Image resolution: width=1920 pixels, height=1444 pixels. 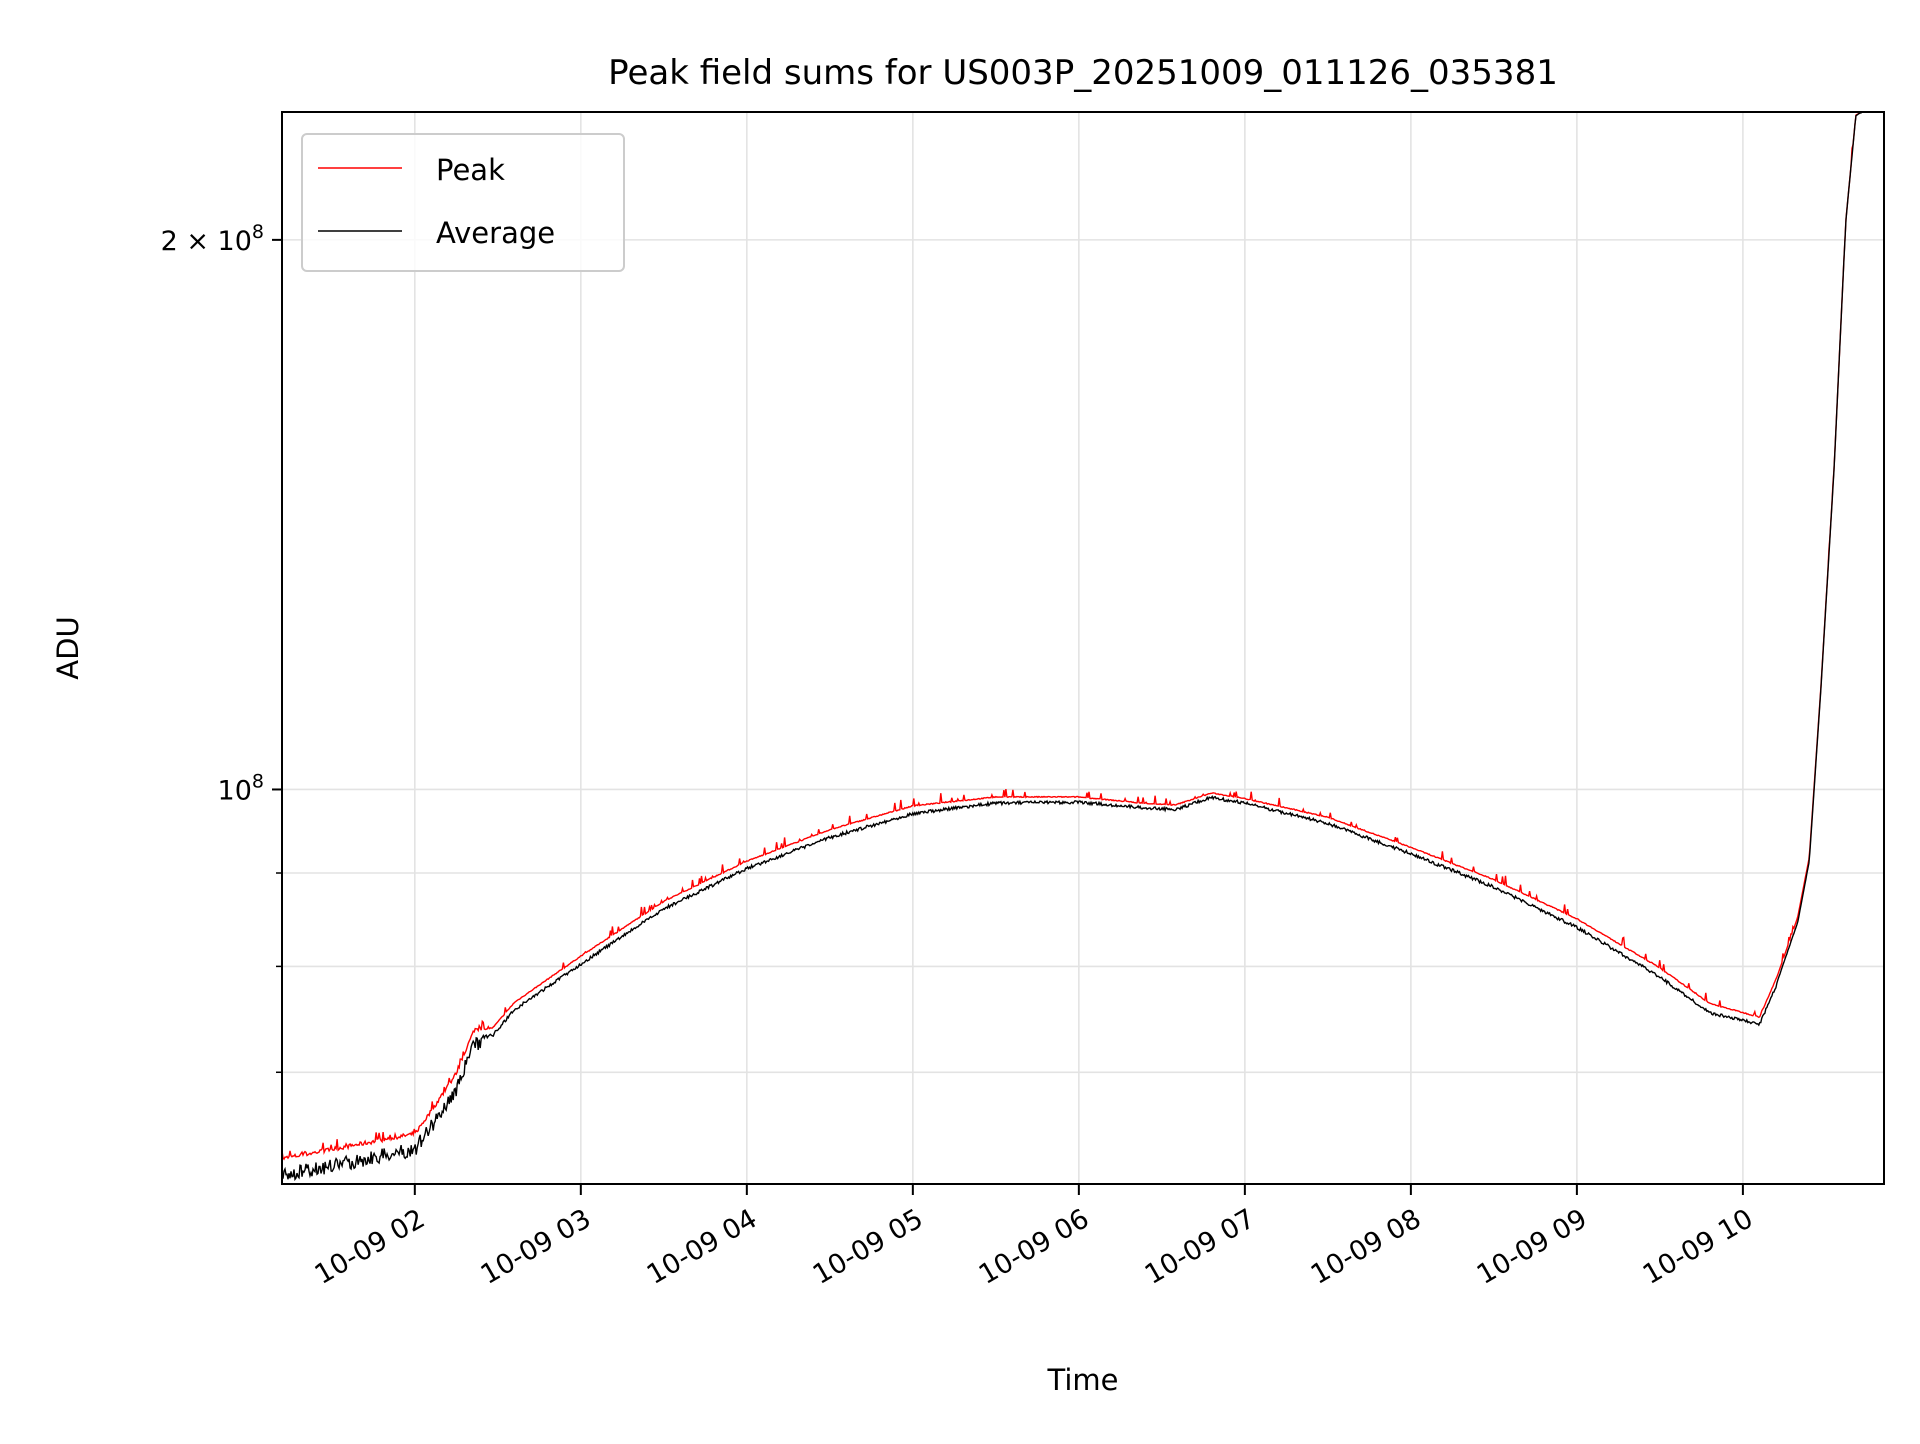 What do you see at coordinates (463, 202) in the screenshot?
I see `legend: Peak Average` at bounding box center [463, 202].